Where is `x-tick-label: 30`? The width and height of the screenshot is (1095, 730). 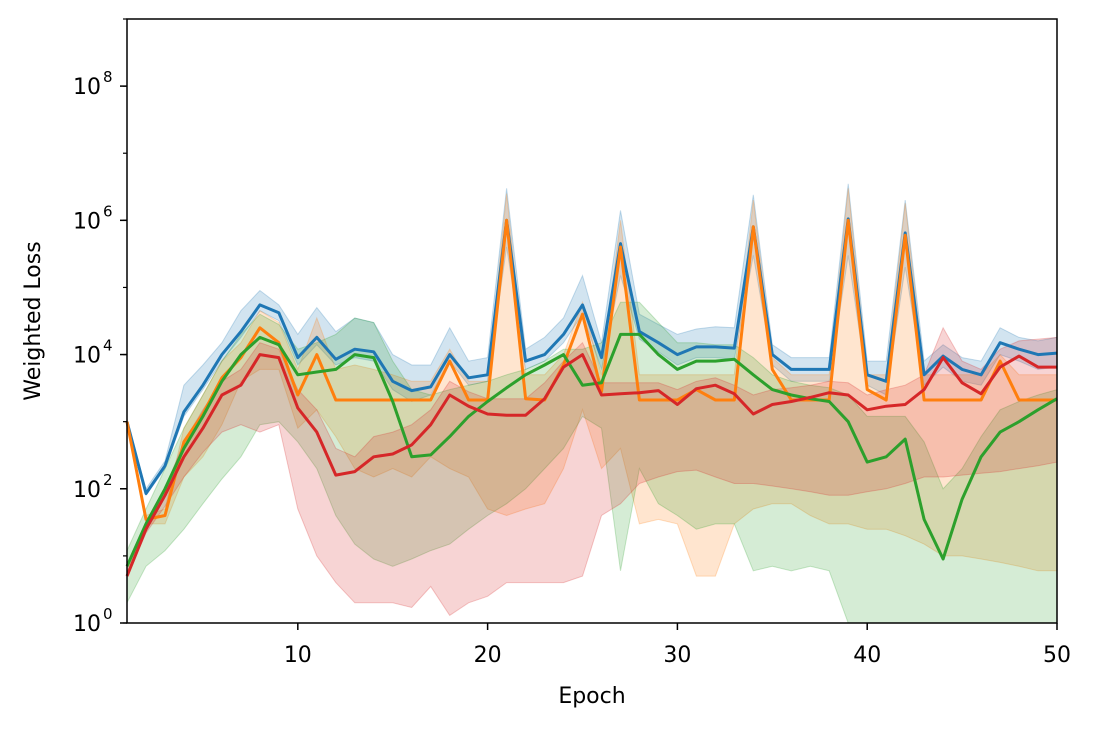
x-tick-label: 30 is located at coordinates (677, 655).